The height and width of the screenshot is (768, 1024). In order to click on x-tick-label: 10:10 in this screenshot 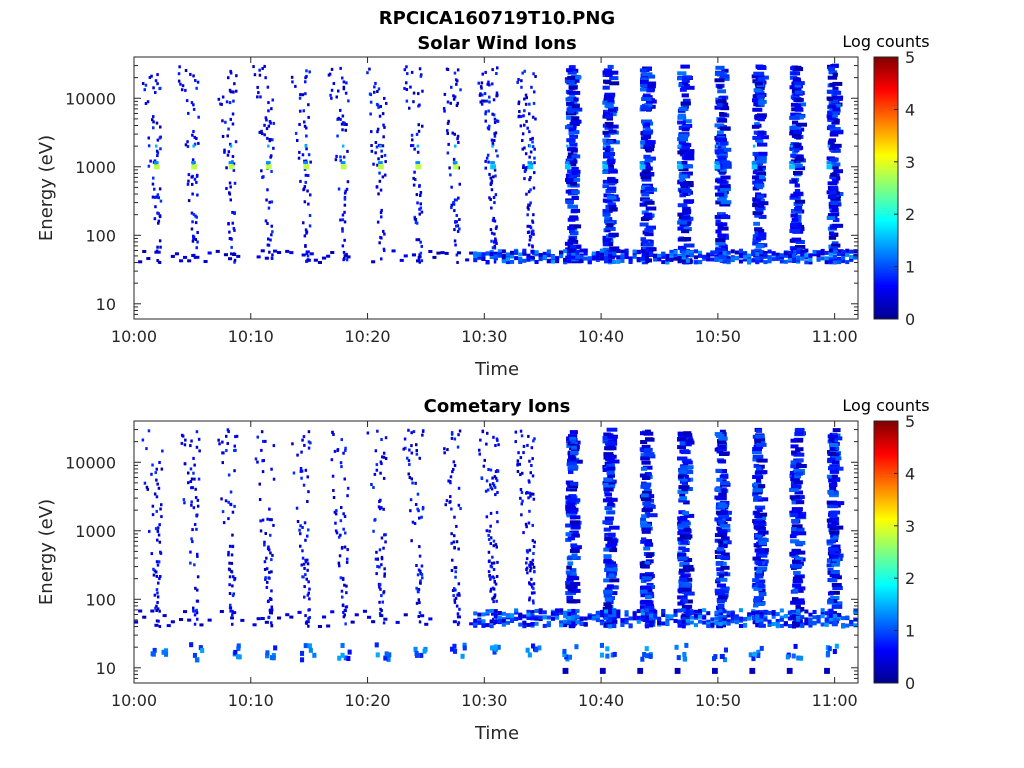, I will do `click(251, 700)`.